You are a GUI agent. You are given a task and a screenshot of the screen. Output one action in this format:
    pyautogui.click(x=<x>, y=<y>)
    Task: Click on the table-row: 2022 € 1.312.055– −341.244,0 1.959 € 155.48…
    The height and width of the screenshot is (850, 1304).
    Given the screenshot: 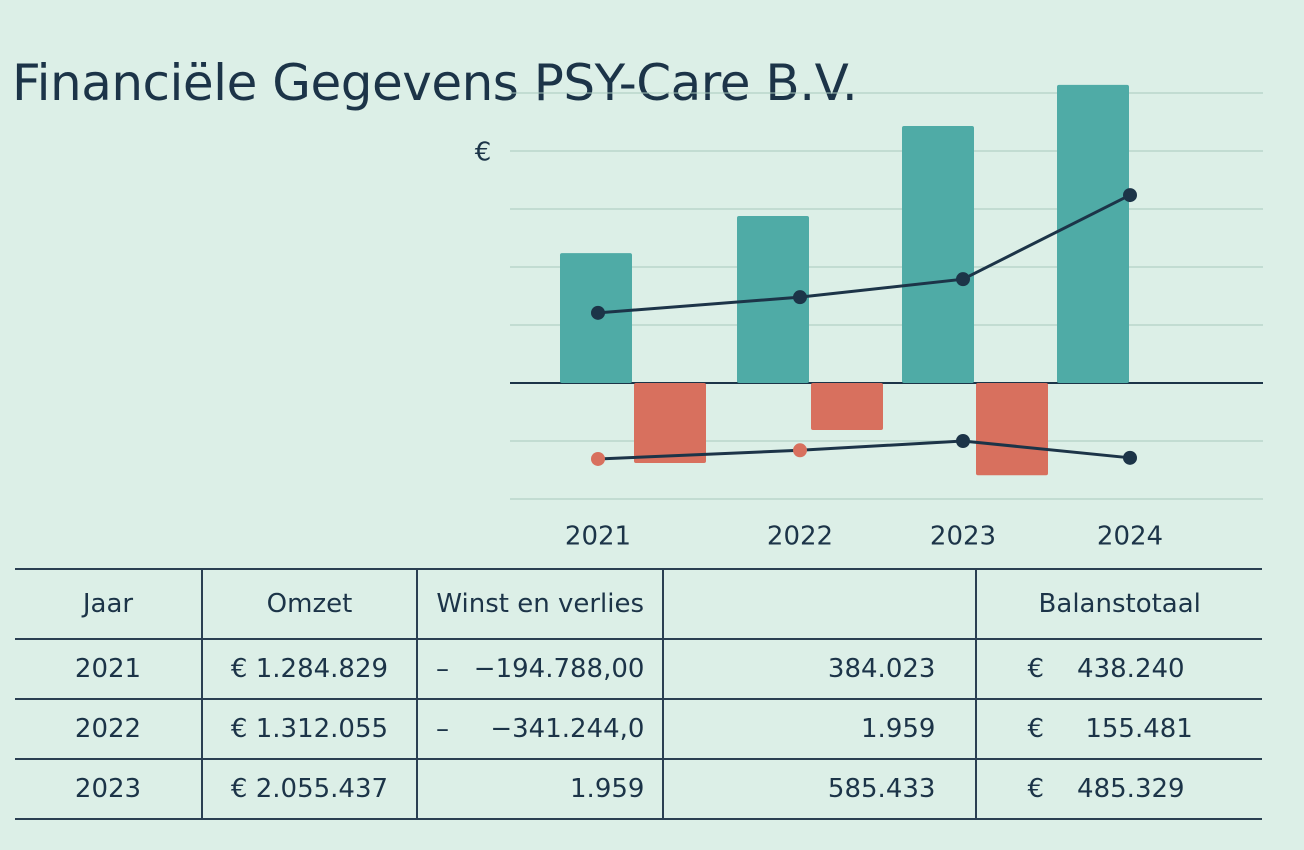 What is the action you would take?
    pyautogui.click(x=638, y=729)
    